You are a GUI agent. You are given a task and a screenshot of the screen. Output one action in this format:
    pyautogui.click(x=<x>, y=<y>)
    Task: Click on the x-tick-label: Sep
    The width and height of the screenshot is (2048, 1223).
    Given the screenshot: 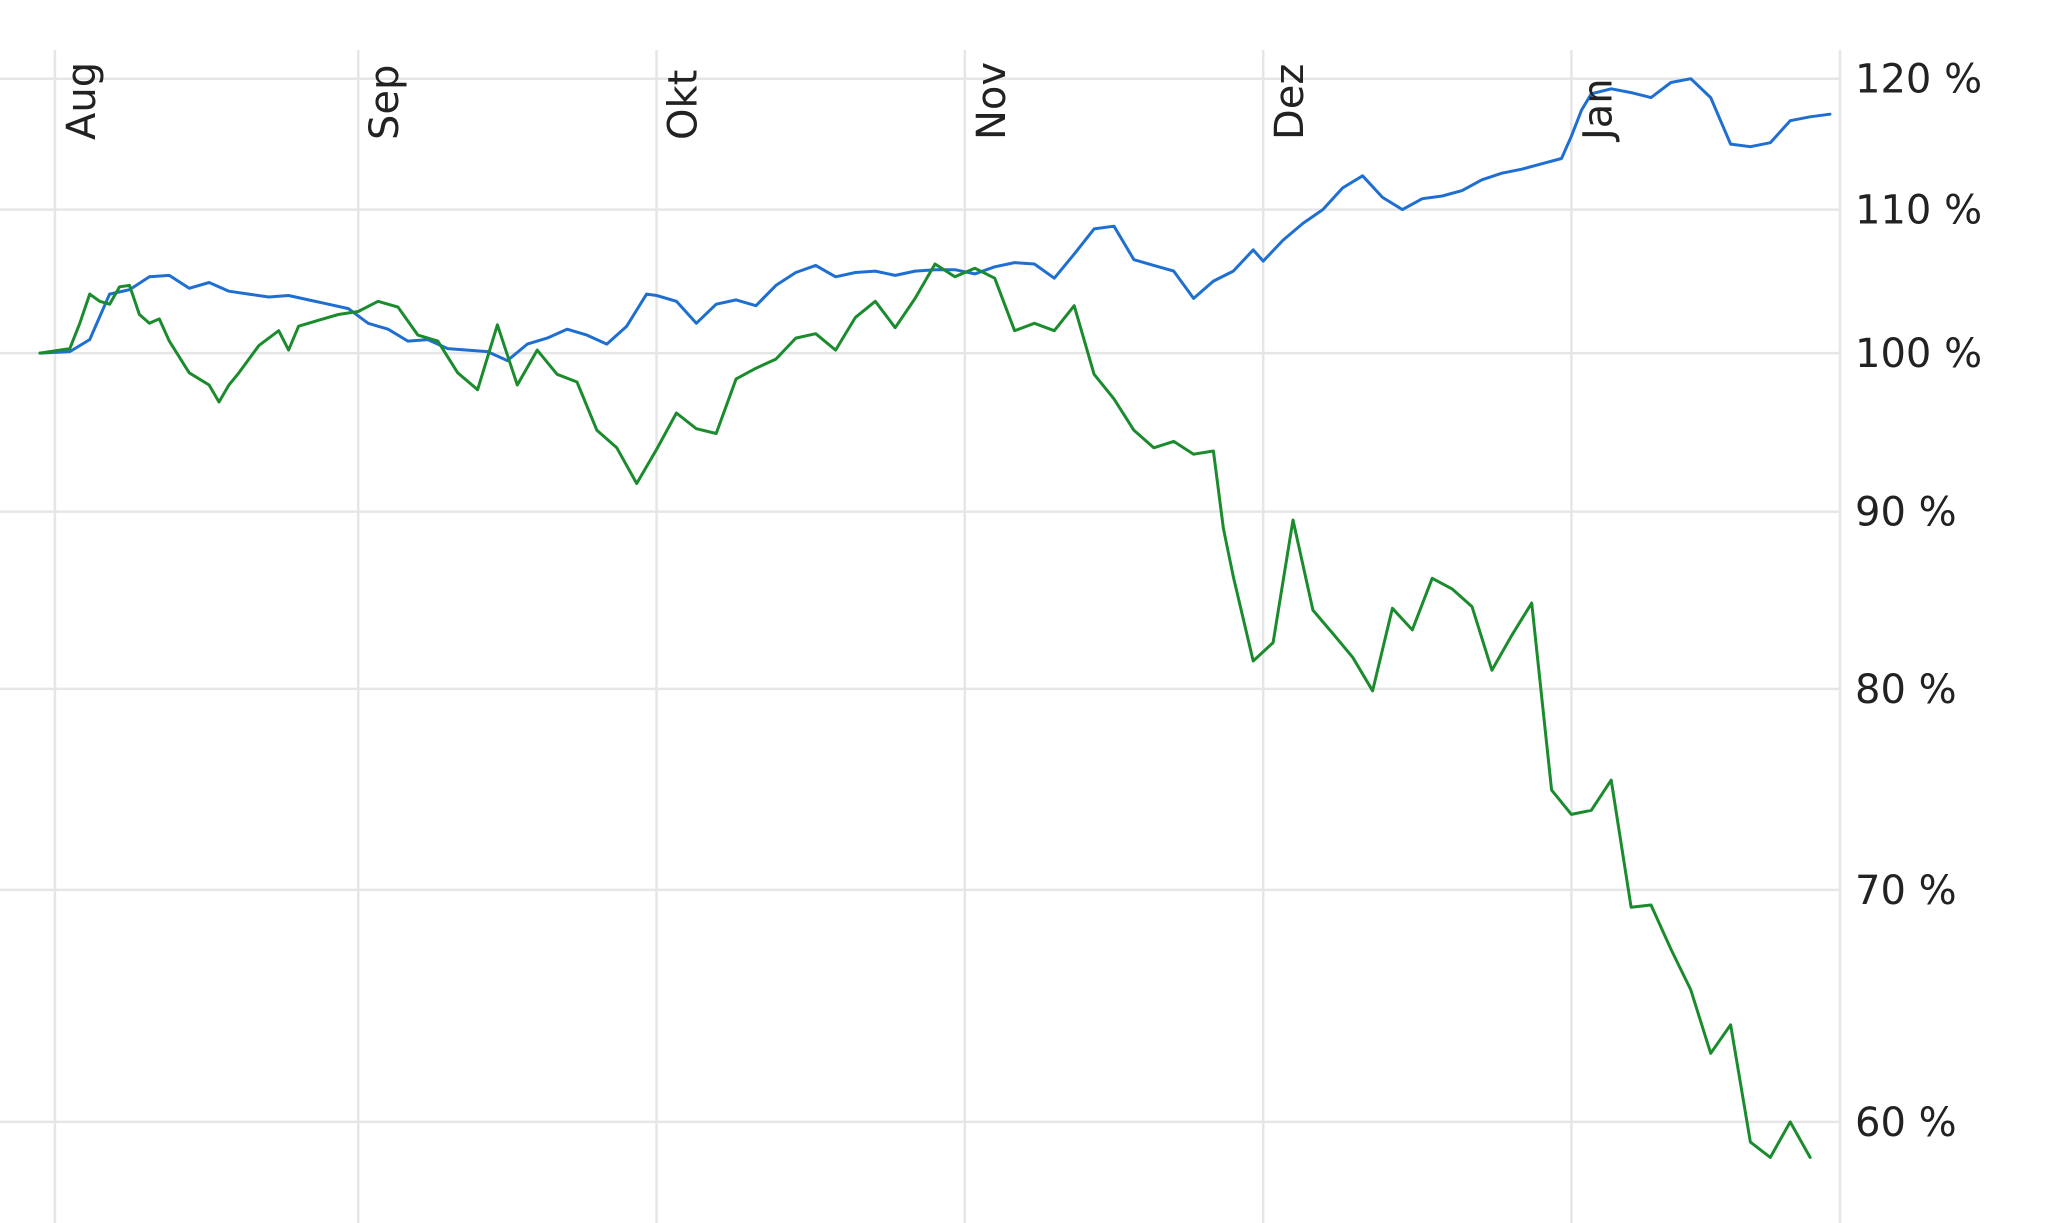 What is the action you would take?
    pyautogui.click(x=385, y=102)
    